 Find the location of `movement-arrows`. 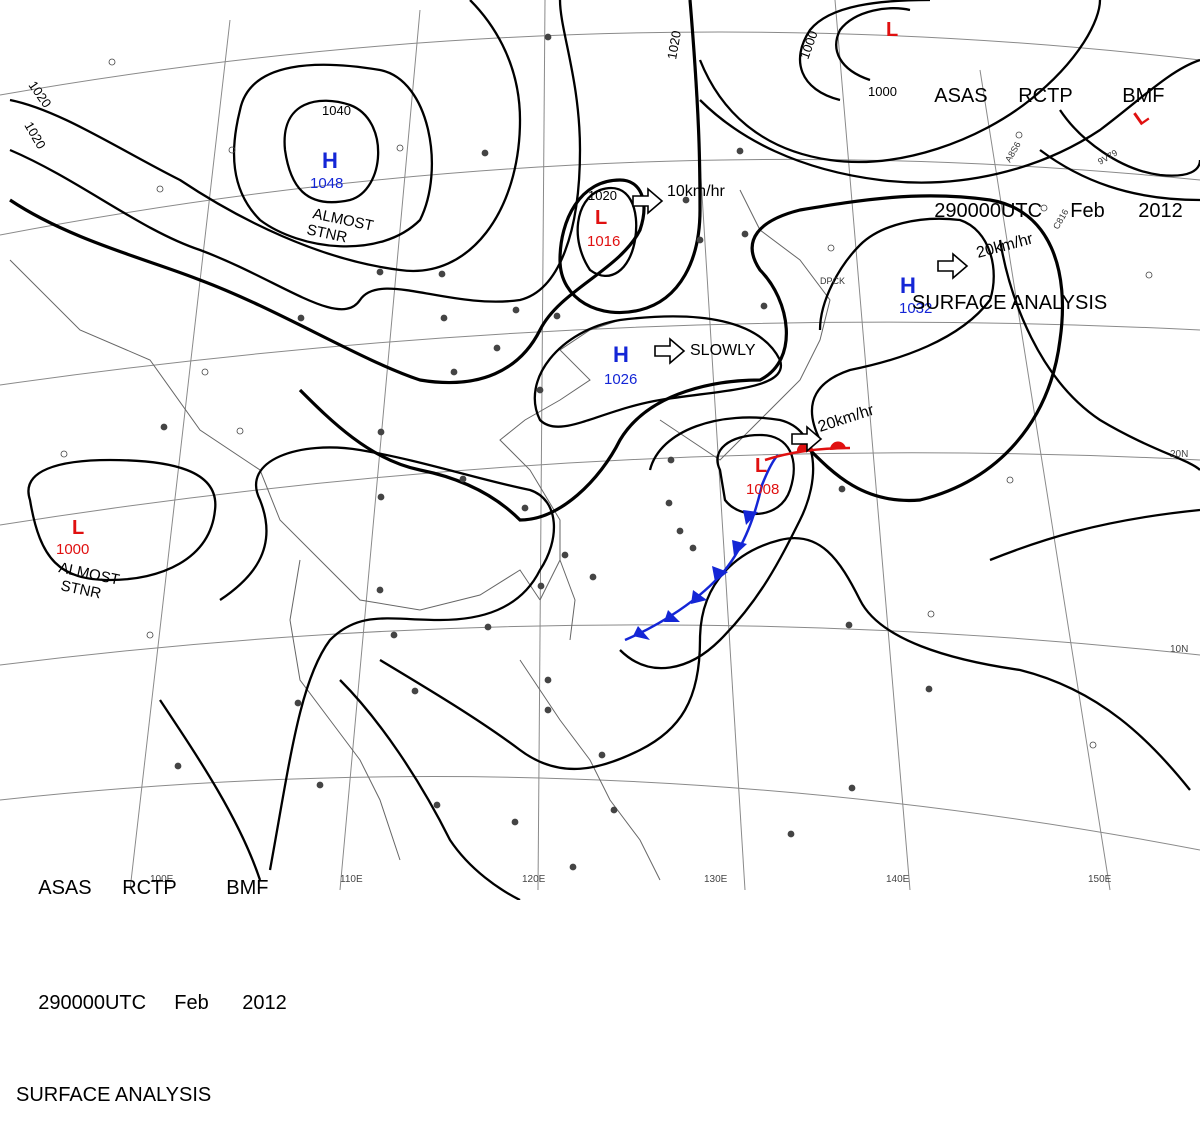

movement-arrows is located at coordinates (800, 320).